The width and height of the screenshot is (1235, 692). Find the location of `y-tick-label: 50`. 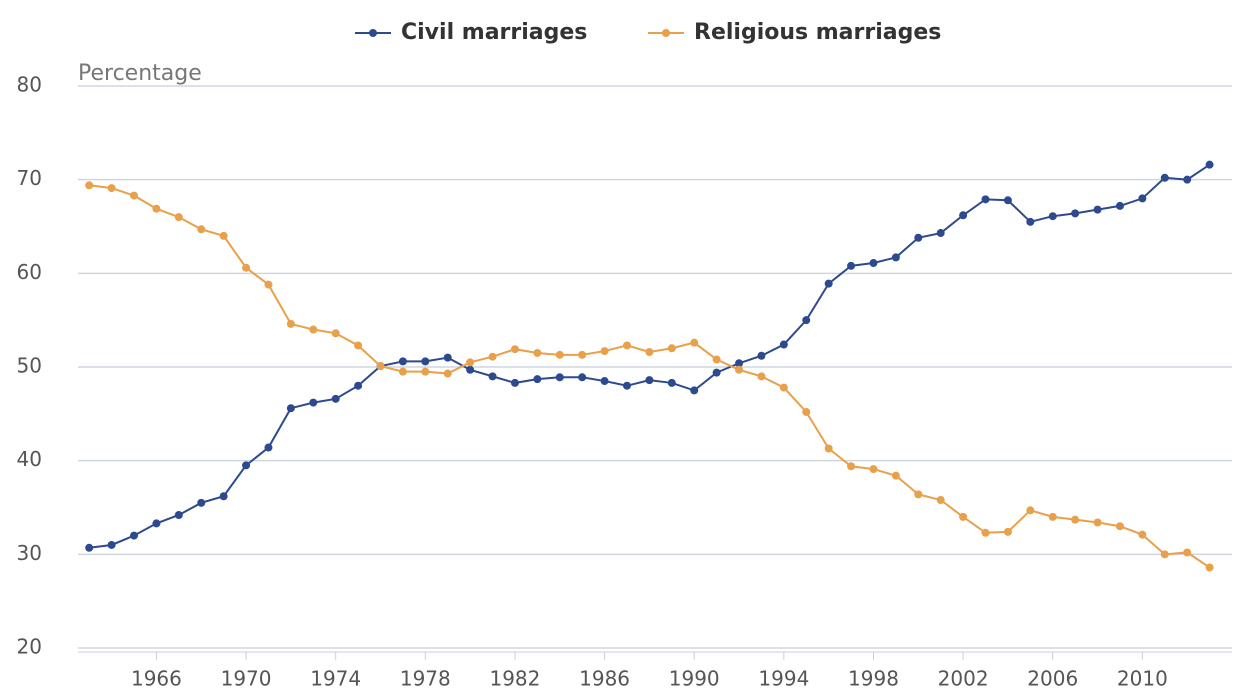

y-tick-label: 50 is located at coordinates (29, 366).